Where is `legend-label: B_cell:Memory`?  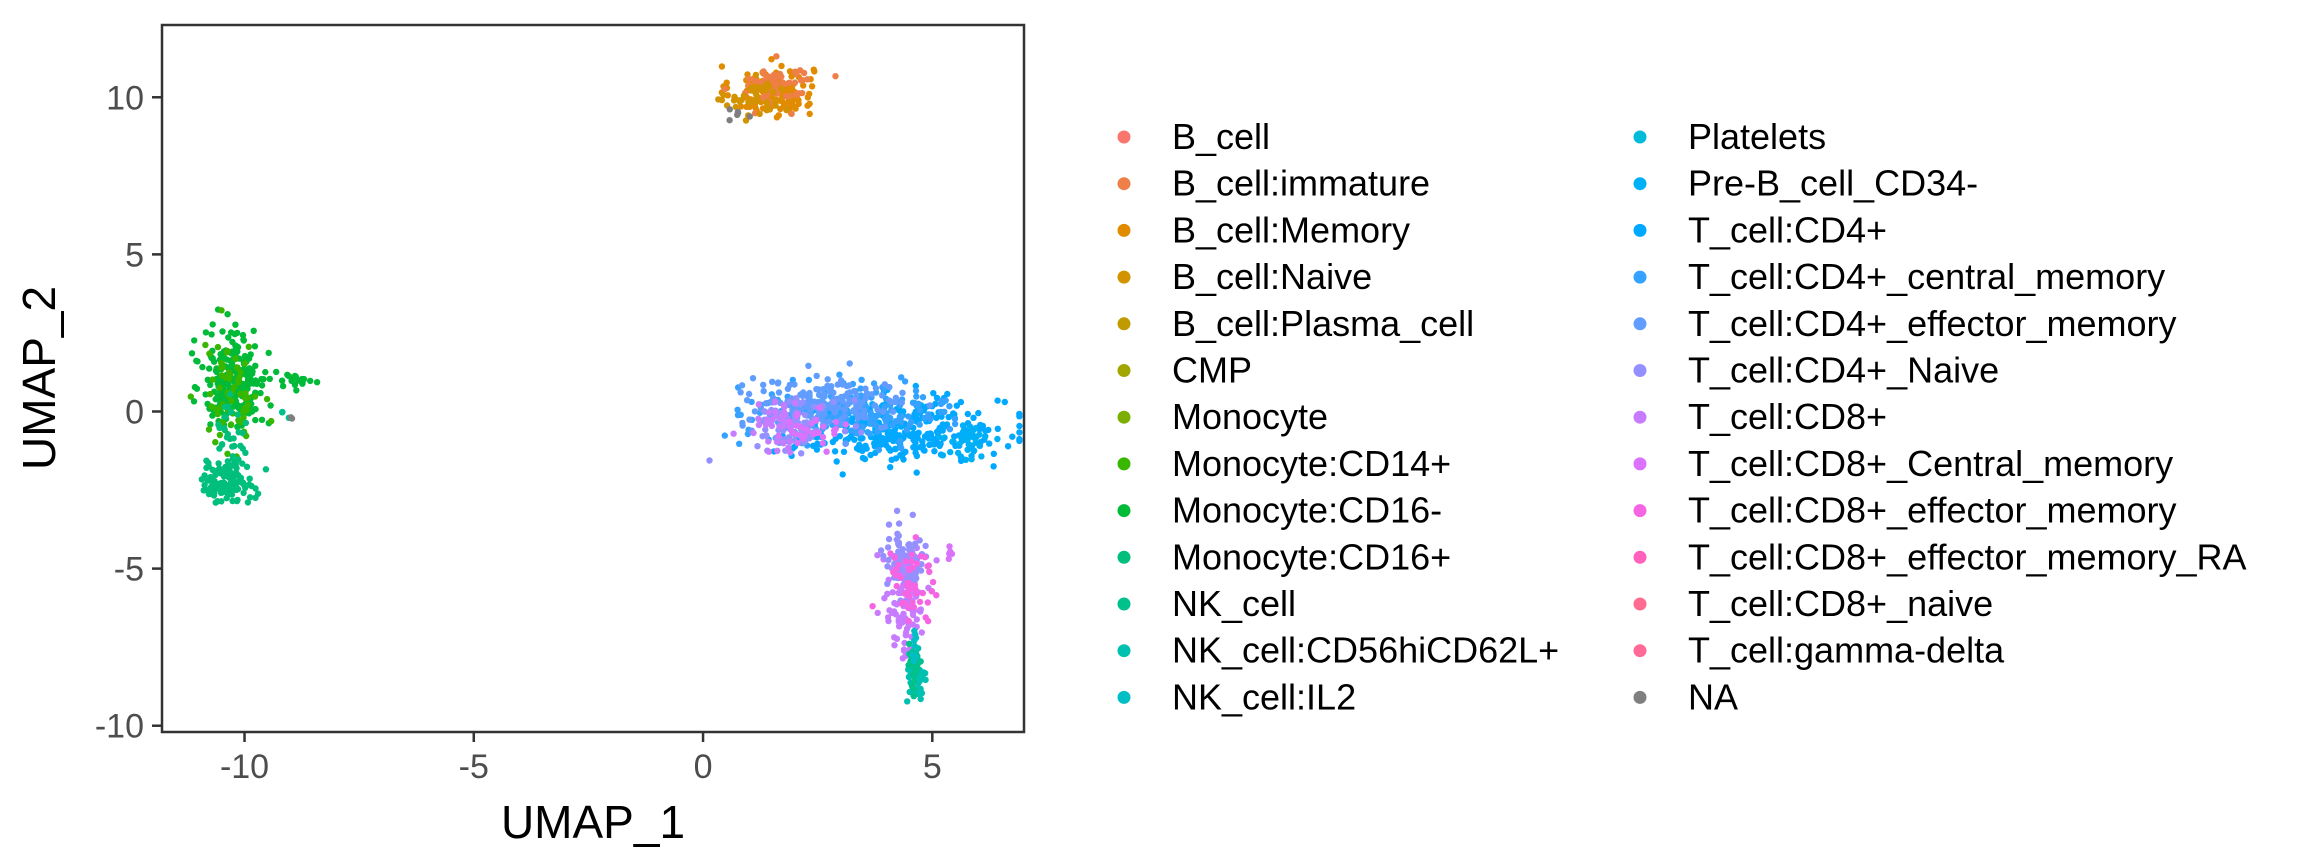
legend-label: B_cell:Memory is located at coordinates (1291, 229).